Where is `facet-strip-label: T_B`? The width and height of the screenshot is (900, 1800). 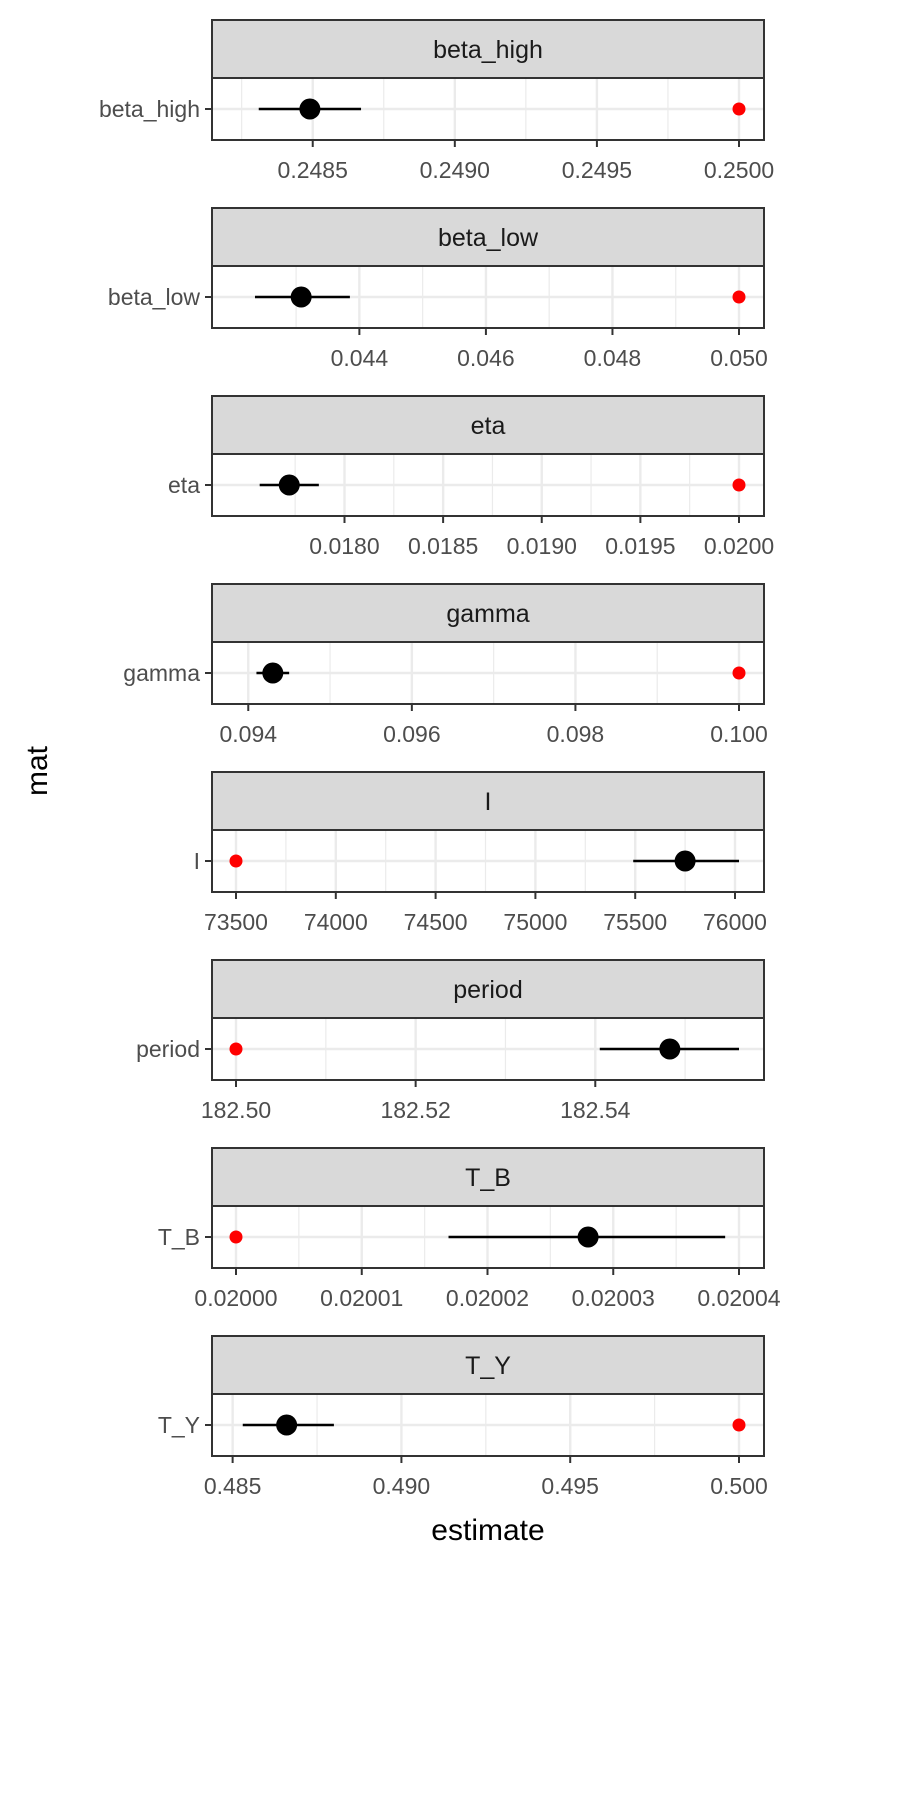 facet-strip-label: T_B is located at coordinates (488, 1178).